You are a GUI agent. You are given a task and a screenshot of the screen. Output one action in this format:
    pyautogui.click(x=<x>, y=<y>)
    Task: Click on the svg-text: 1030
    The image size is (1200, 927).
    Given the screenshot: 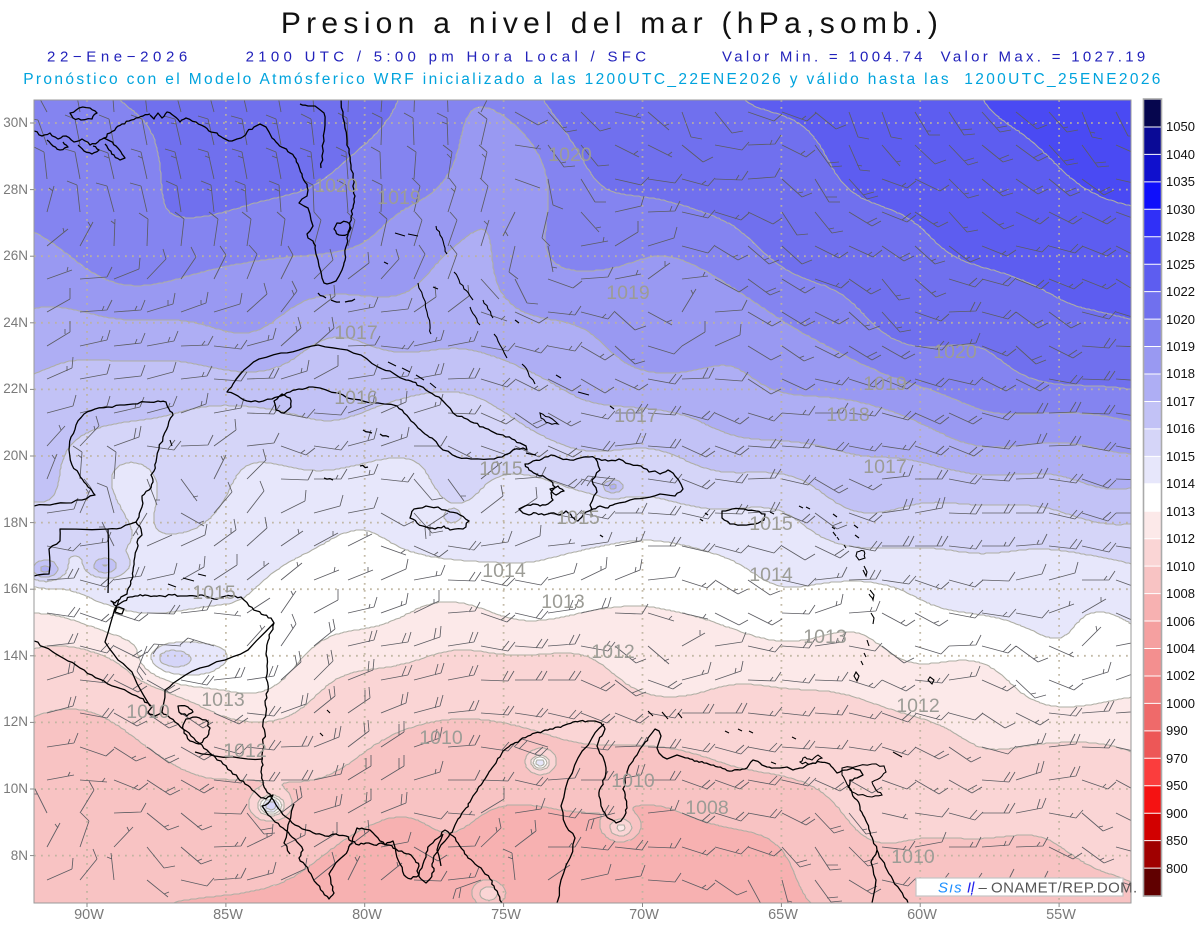 What is the action you would take?
    pyautogui.click(x=1180, y=209)
    